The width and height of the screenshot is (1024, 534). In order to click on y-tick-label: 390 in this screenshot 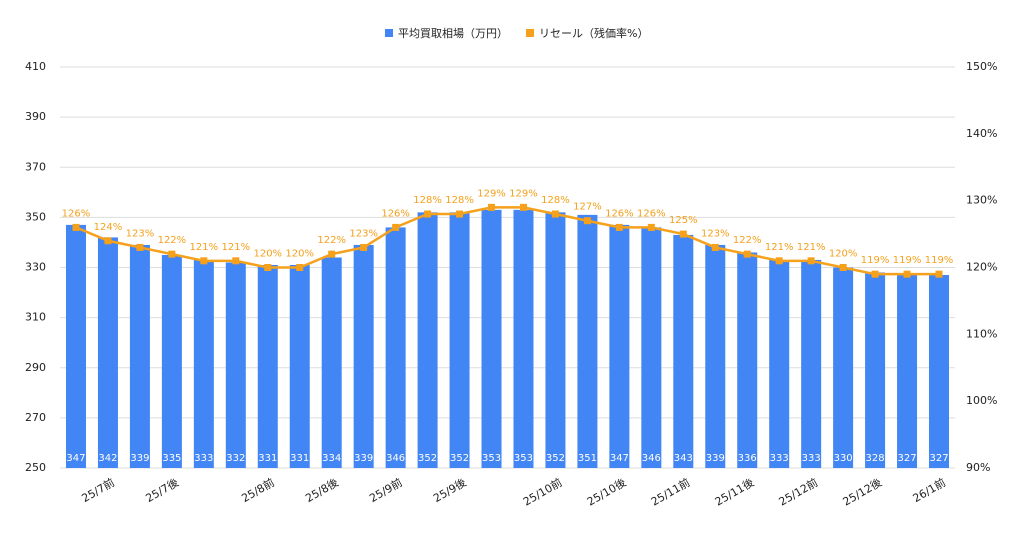, I will do `click(35, 116)`.